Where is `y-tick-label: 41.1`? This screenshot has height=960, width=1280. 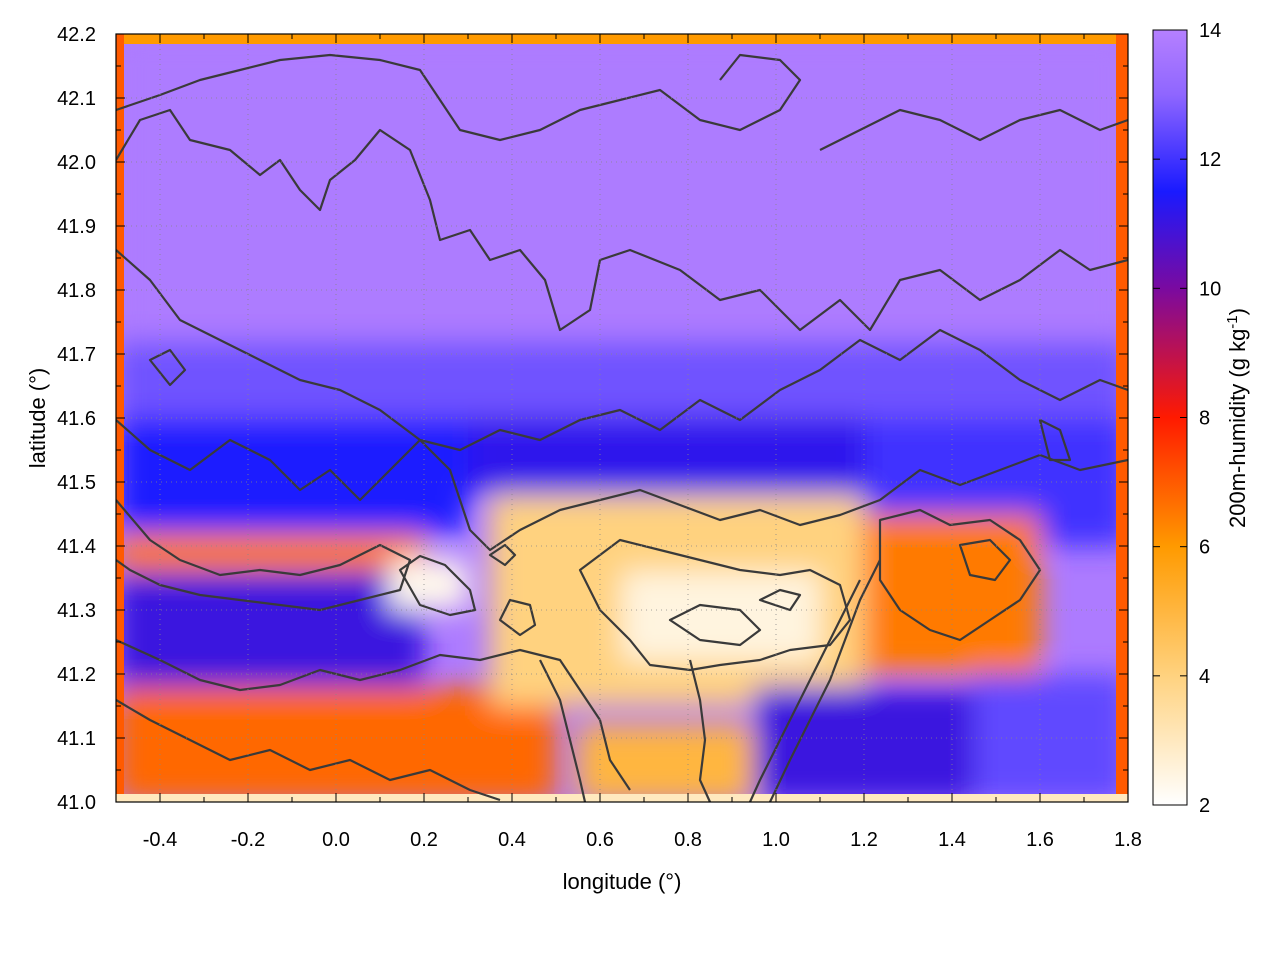 y-tick-label: 41.1 is located at coordinates (76, 739).